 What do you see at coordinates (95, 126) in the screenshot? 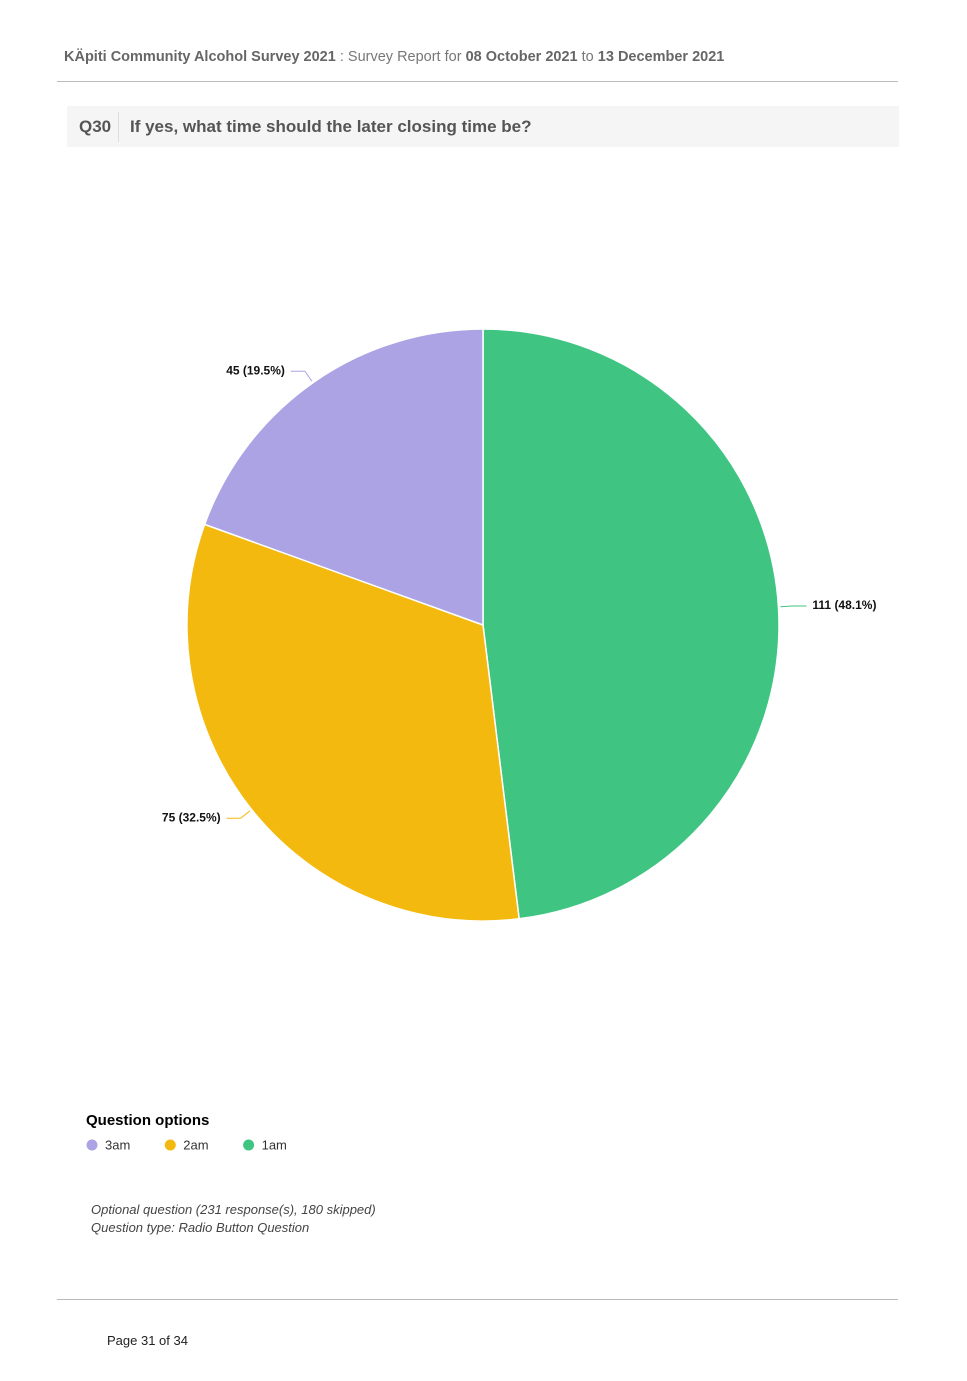
I see `question-number: Q30` at bounding box center [95, 126].